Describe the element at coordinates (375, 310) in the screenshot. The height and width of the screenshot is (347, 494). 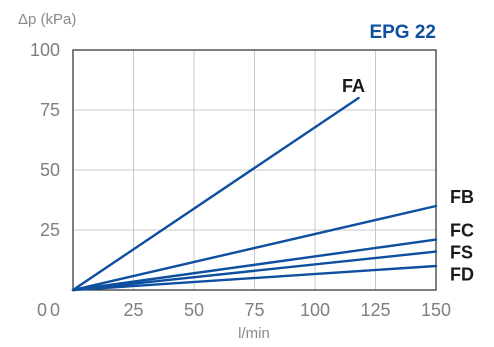
I see `x-tick-label: 125` at that location.